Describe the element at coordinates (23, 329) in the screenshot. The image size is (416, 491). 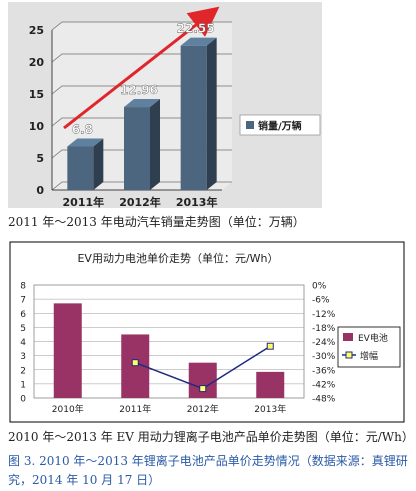
I see `battery-left-tick-label: 5` at that location.